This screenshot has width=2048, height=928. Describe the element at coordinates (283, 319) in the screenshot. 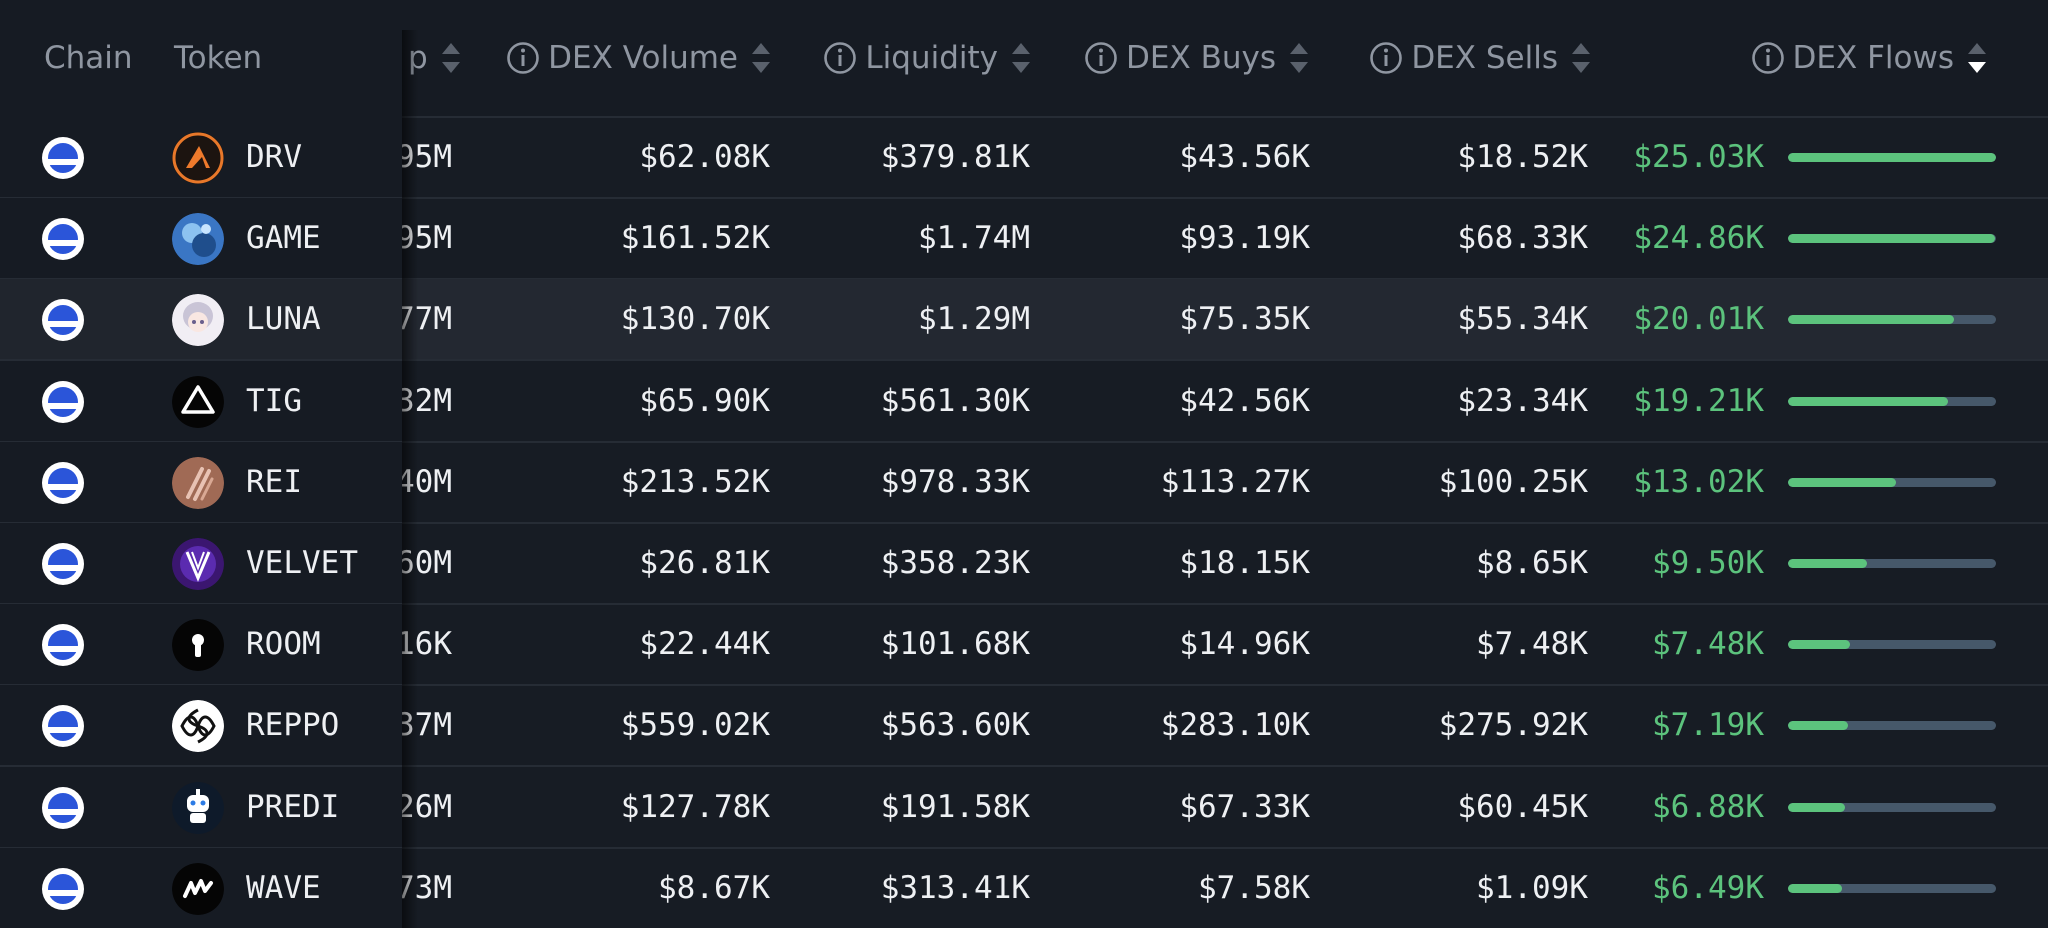

I see `token-symbol: LUNA` at that location.